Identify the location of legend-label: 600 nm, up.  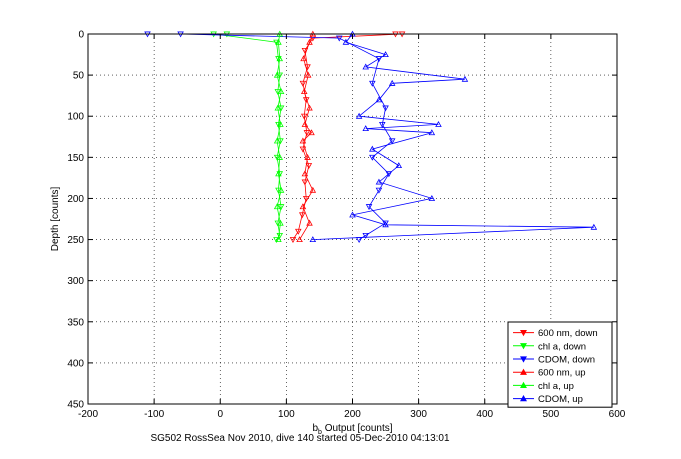
(562, 373).